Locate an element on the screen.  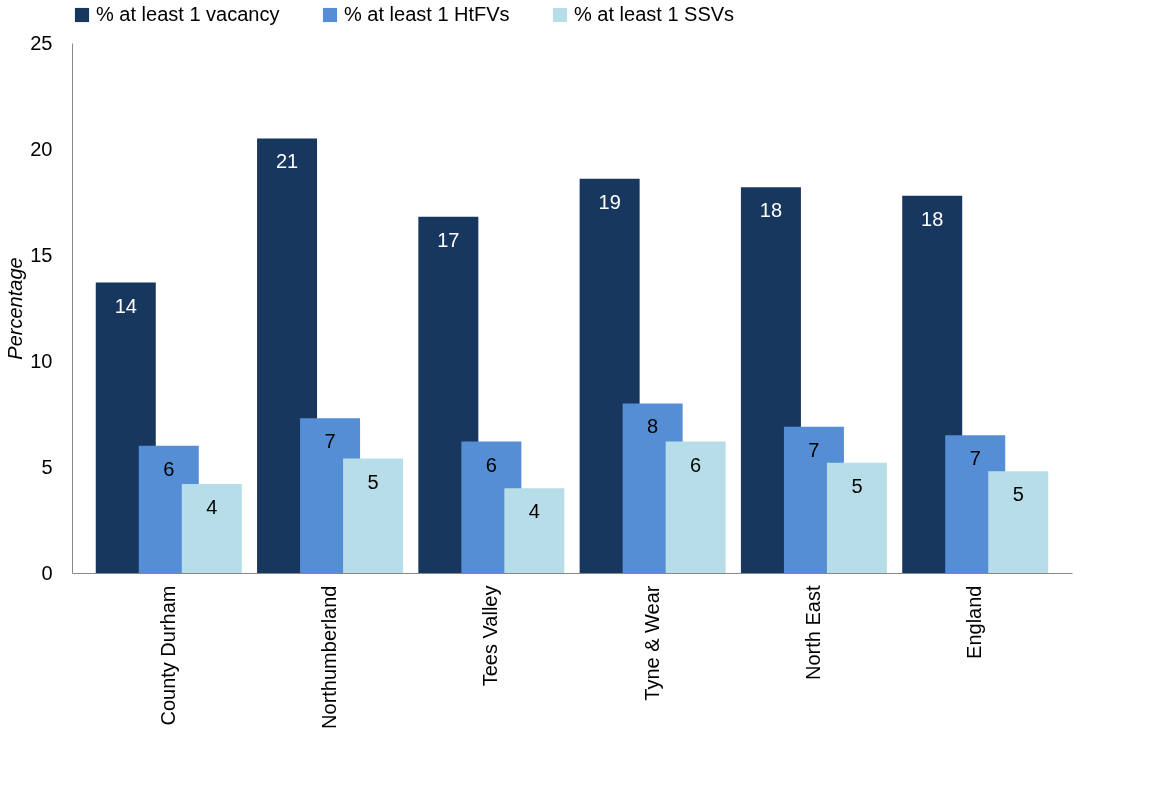
y-tick-label: 10 is located at coordinates (41, 360).